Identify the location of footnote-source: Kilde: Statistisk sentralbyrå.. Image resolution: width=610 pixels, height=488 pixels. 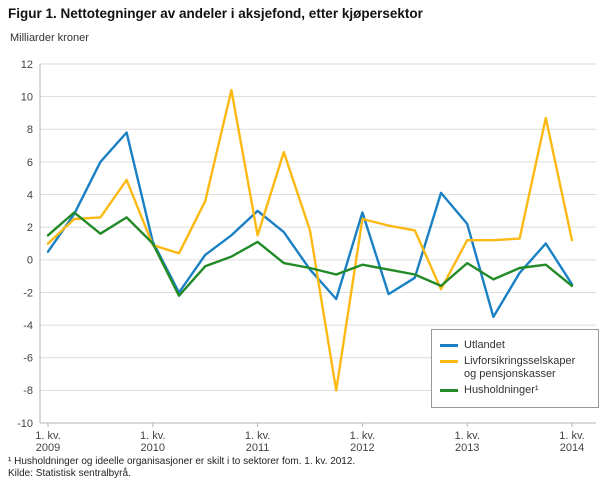
(69, 473).